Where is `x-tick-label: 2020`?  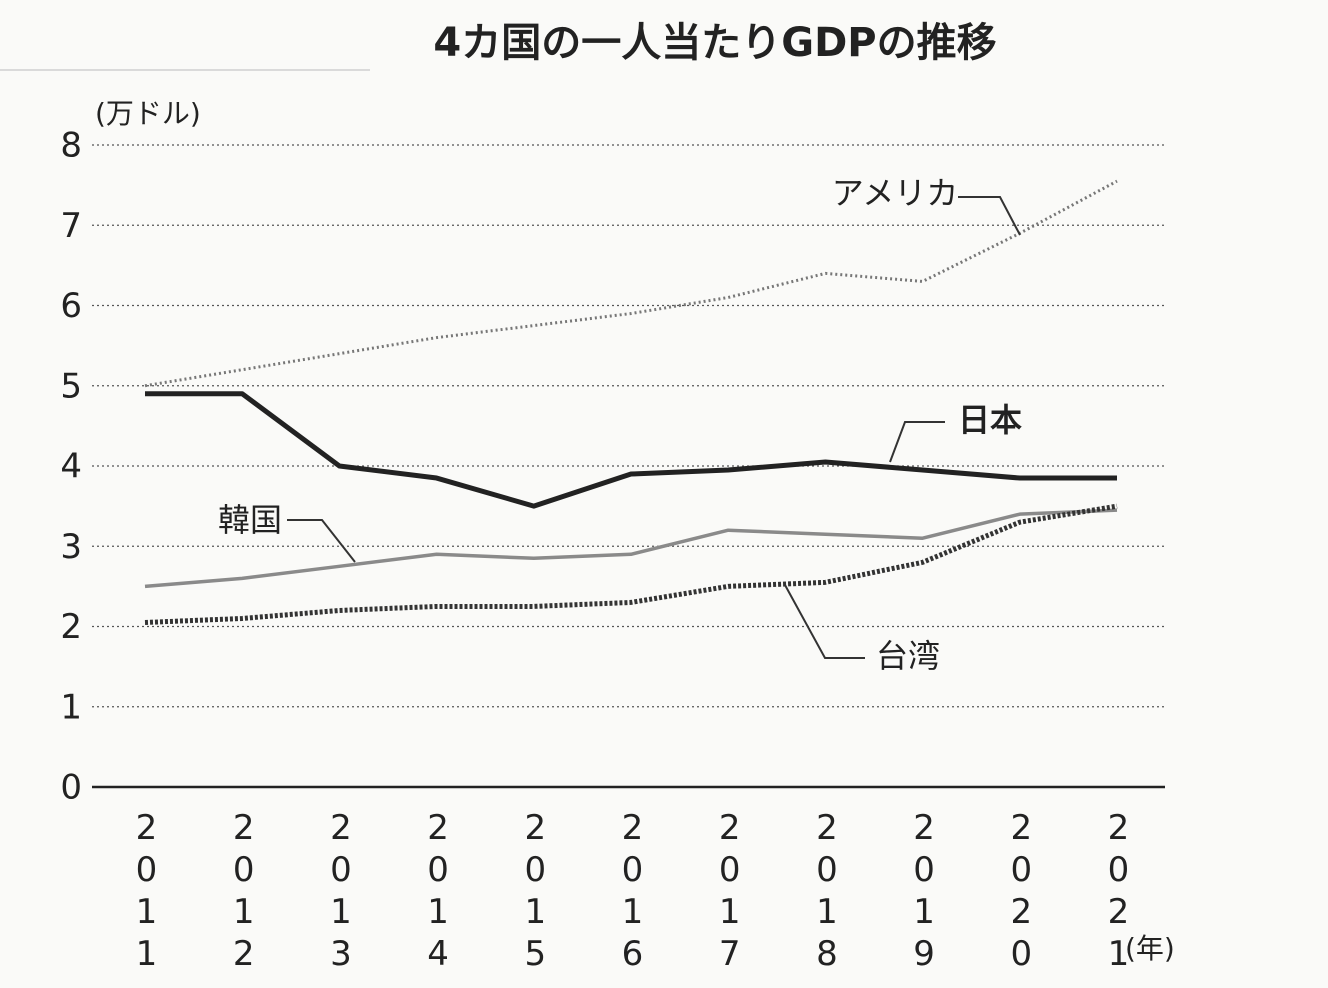 x-tick-label: 2020 is located at coordinates (1021, 892).